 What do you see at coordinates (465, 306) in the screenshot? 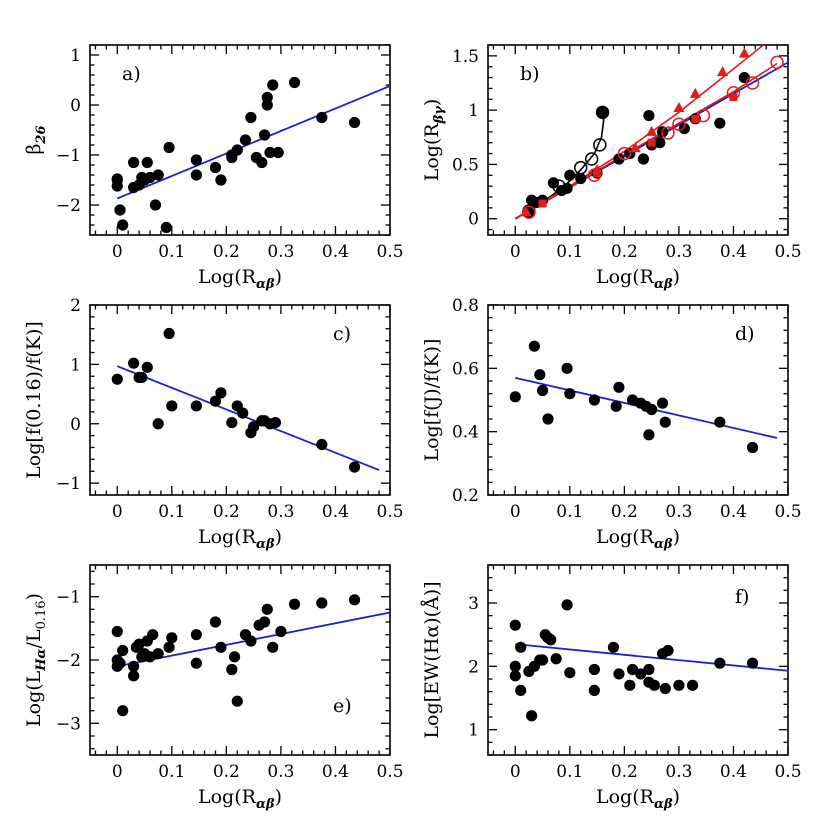
I see `y-tick-label: 0.8` at bounding box center [465, 306].